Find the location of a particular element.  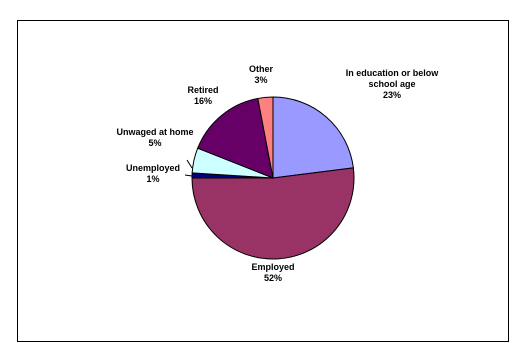

pie-slice-other is located at coordinates (265, 137).